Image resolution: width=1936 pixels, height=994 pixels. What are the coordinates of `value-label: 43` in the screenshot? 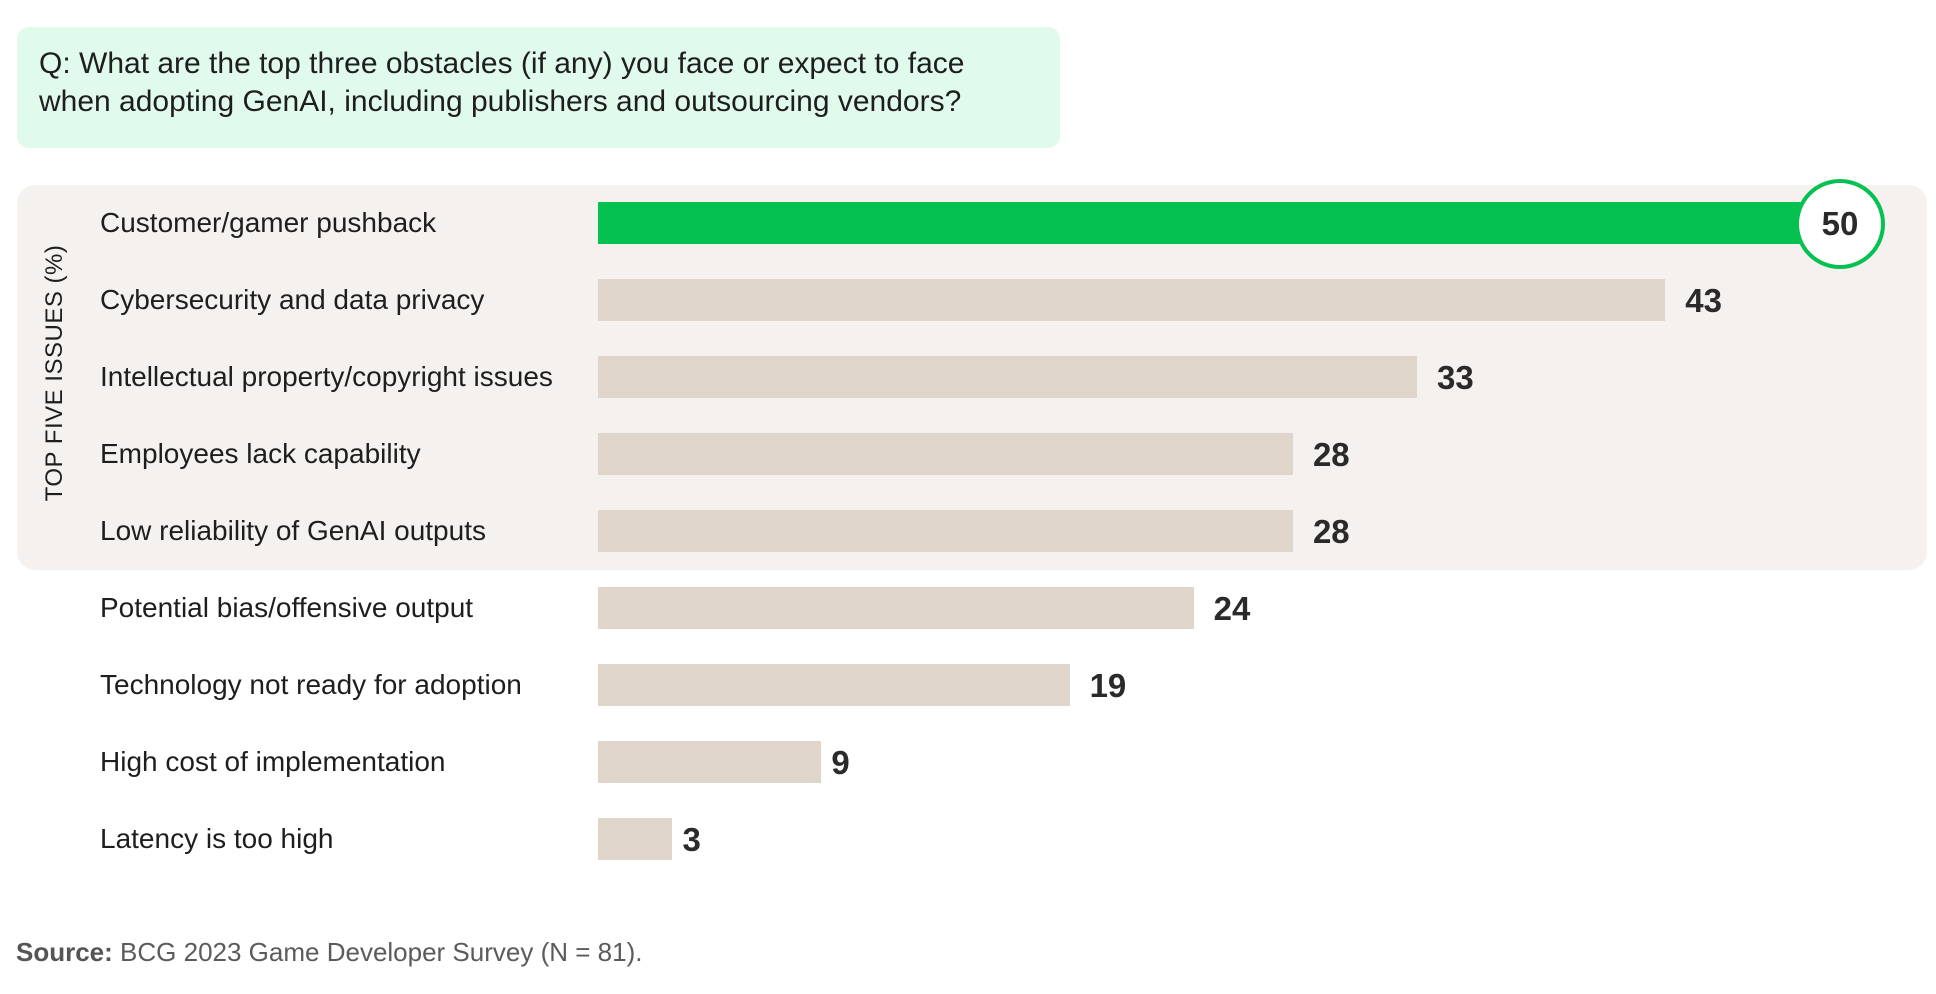 It's located at (1703, 300).